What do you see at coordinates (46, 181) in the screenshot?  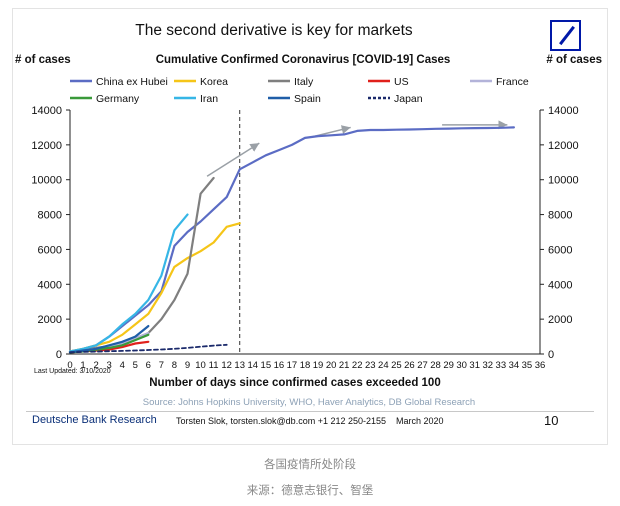 I see `y-tick-label-left: 10000` at bounding box center [46, 181].